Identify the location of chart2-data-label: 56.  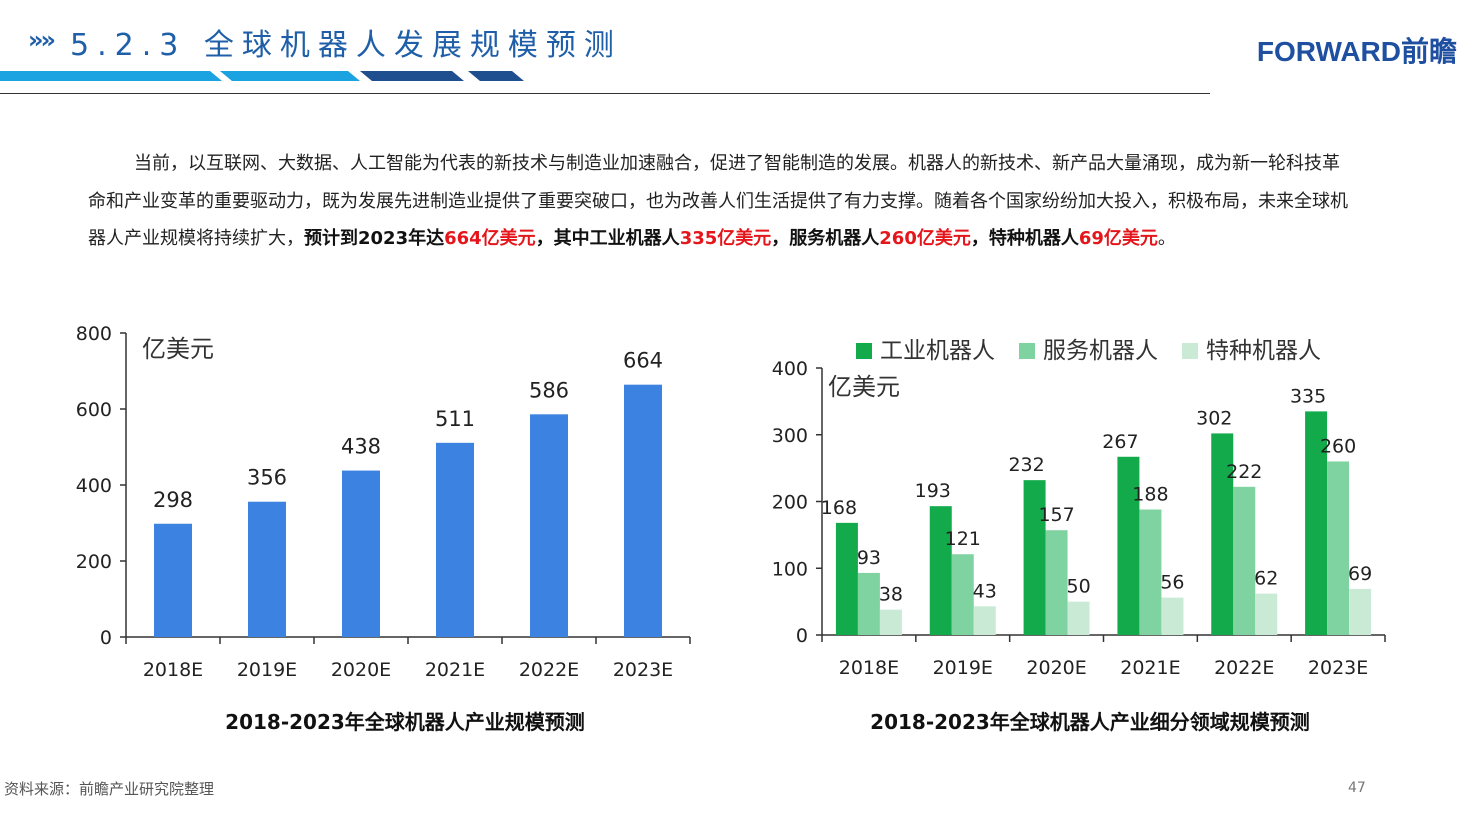
(1172, 583).